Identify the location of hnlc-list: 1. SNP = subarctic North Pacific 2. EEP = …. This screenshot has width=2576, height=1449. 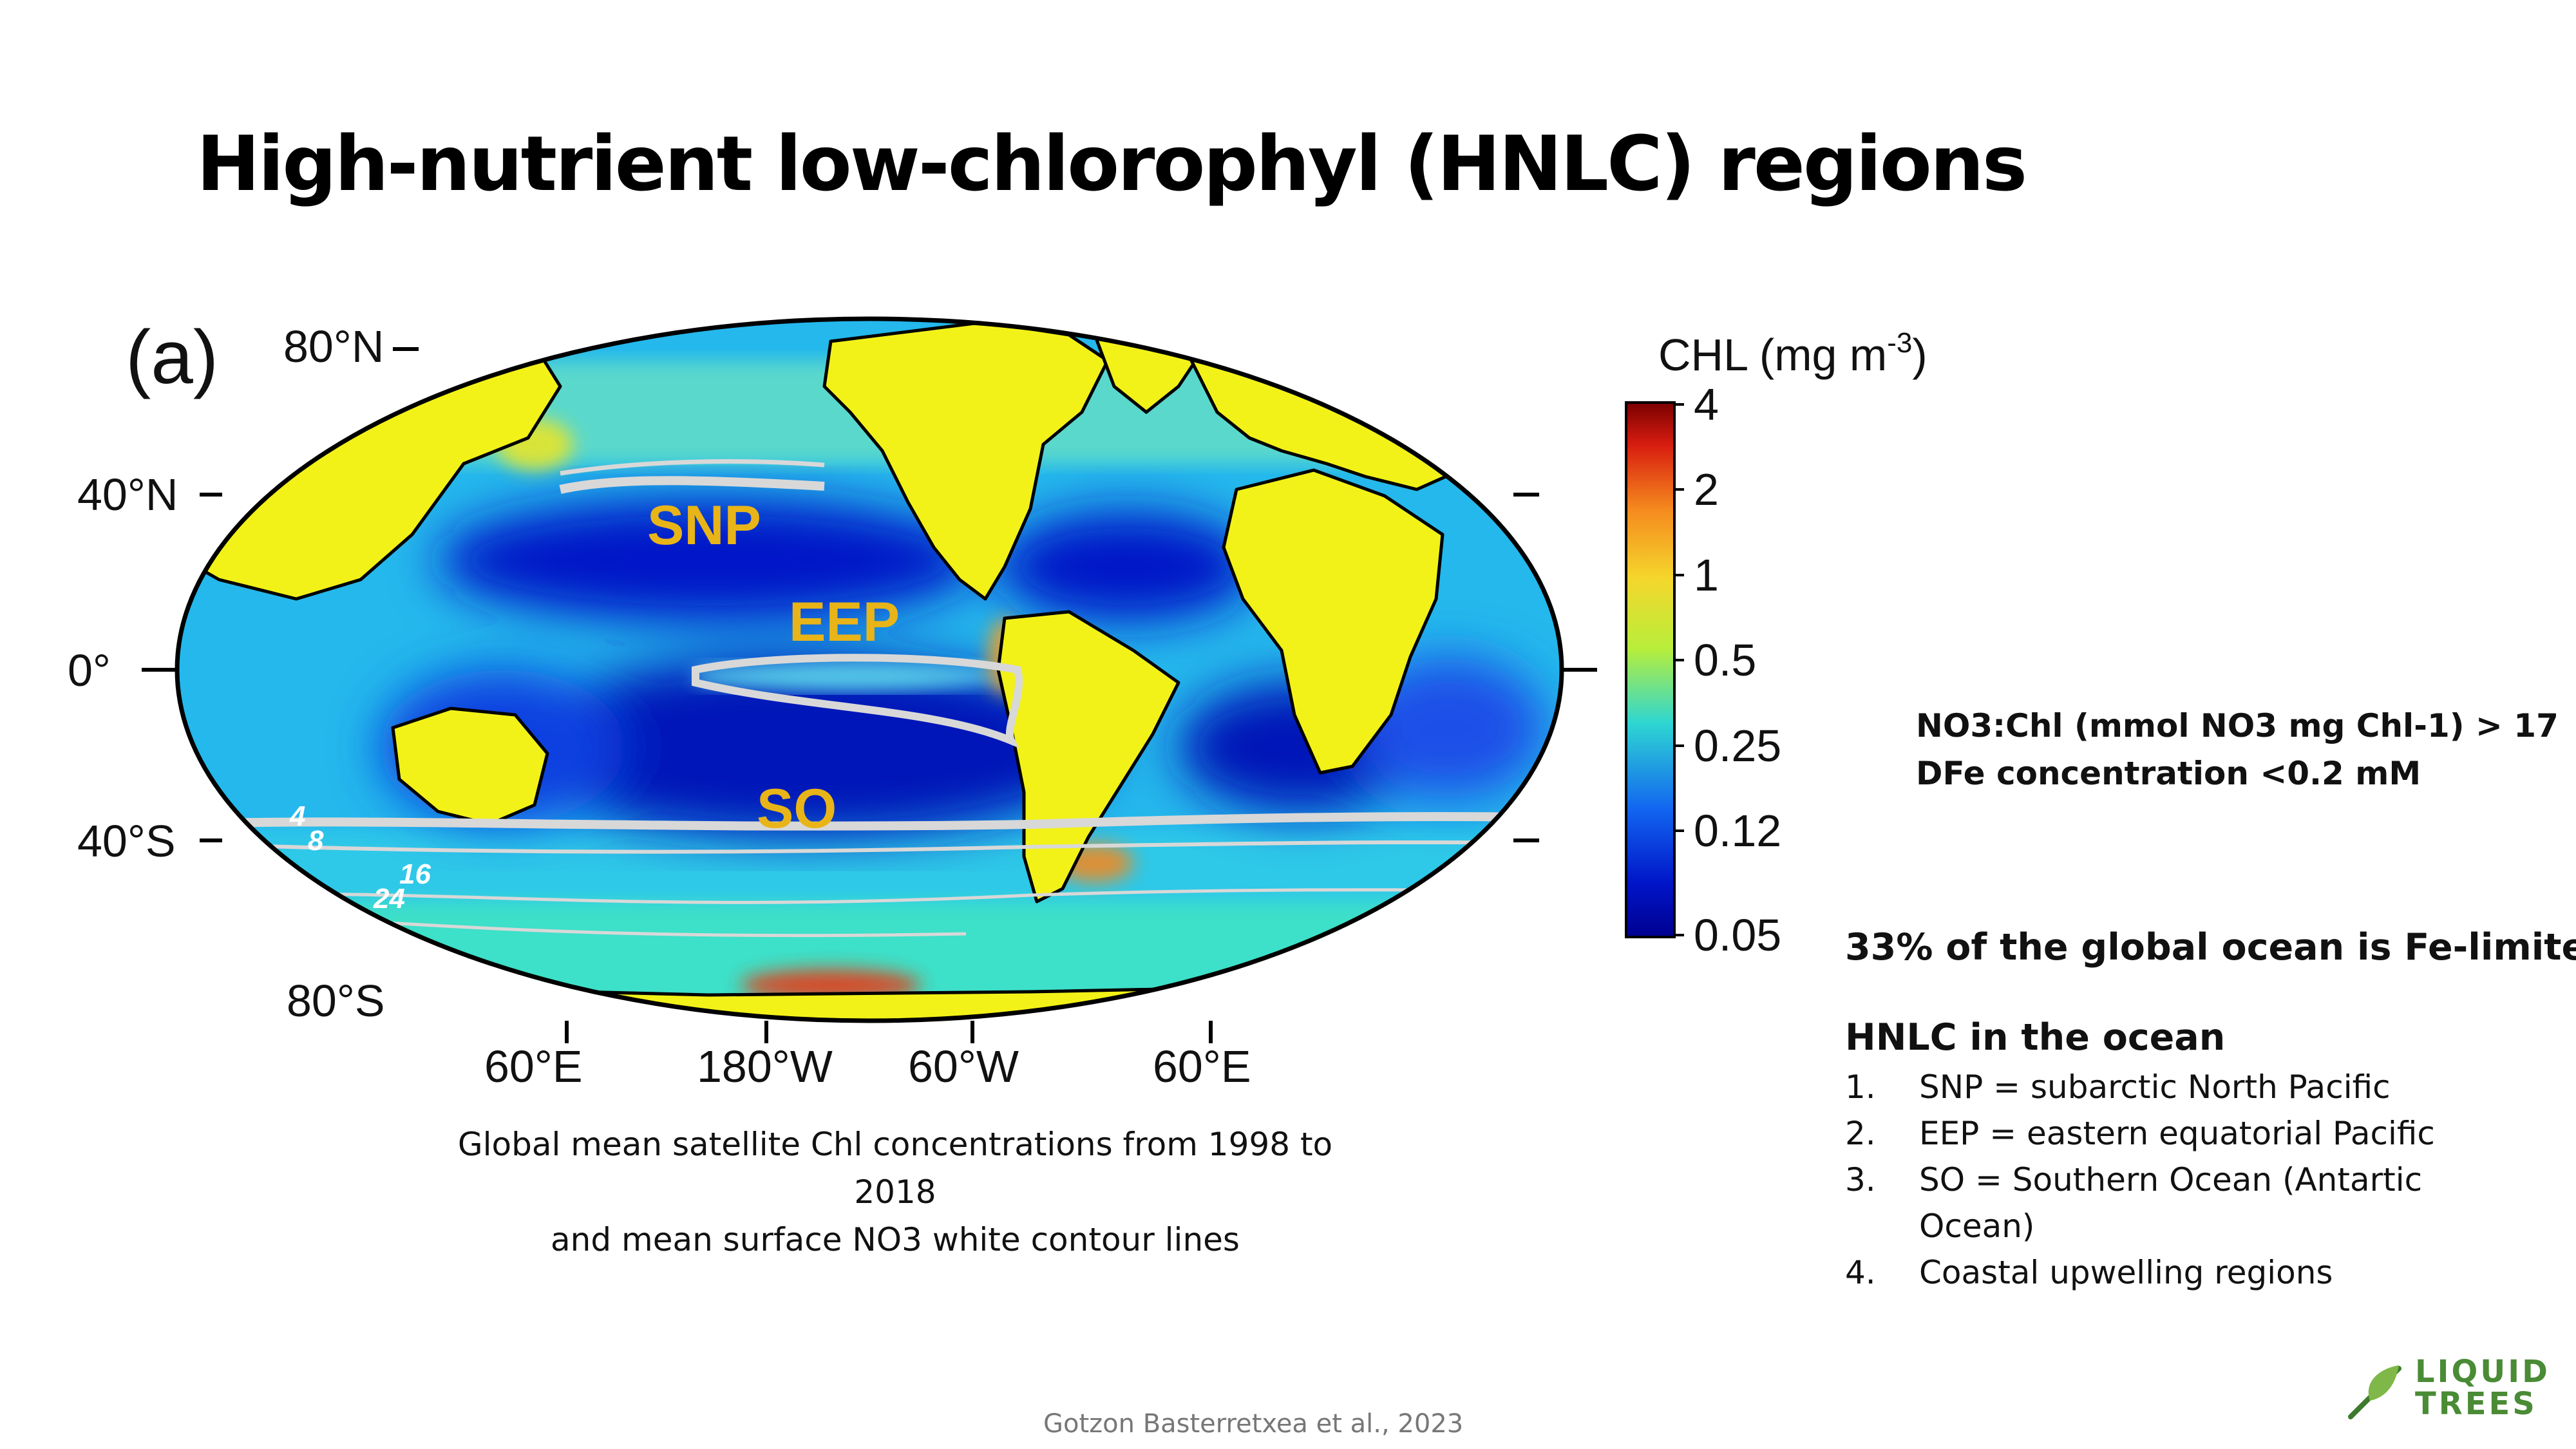
(2173, 1180).